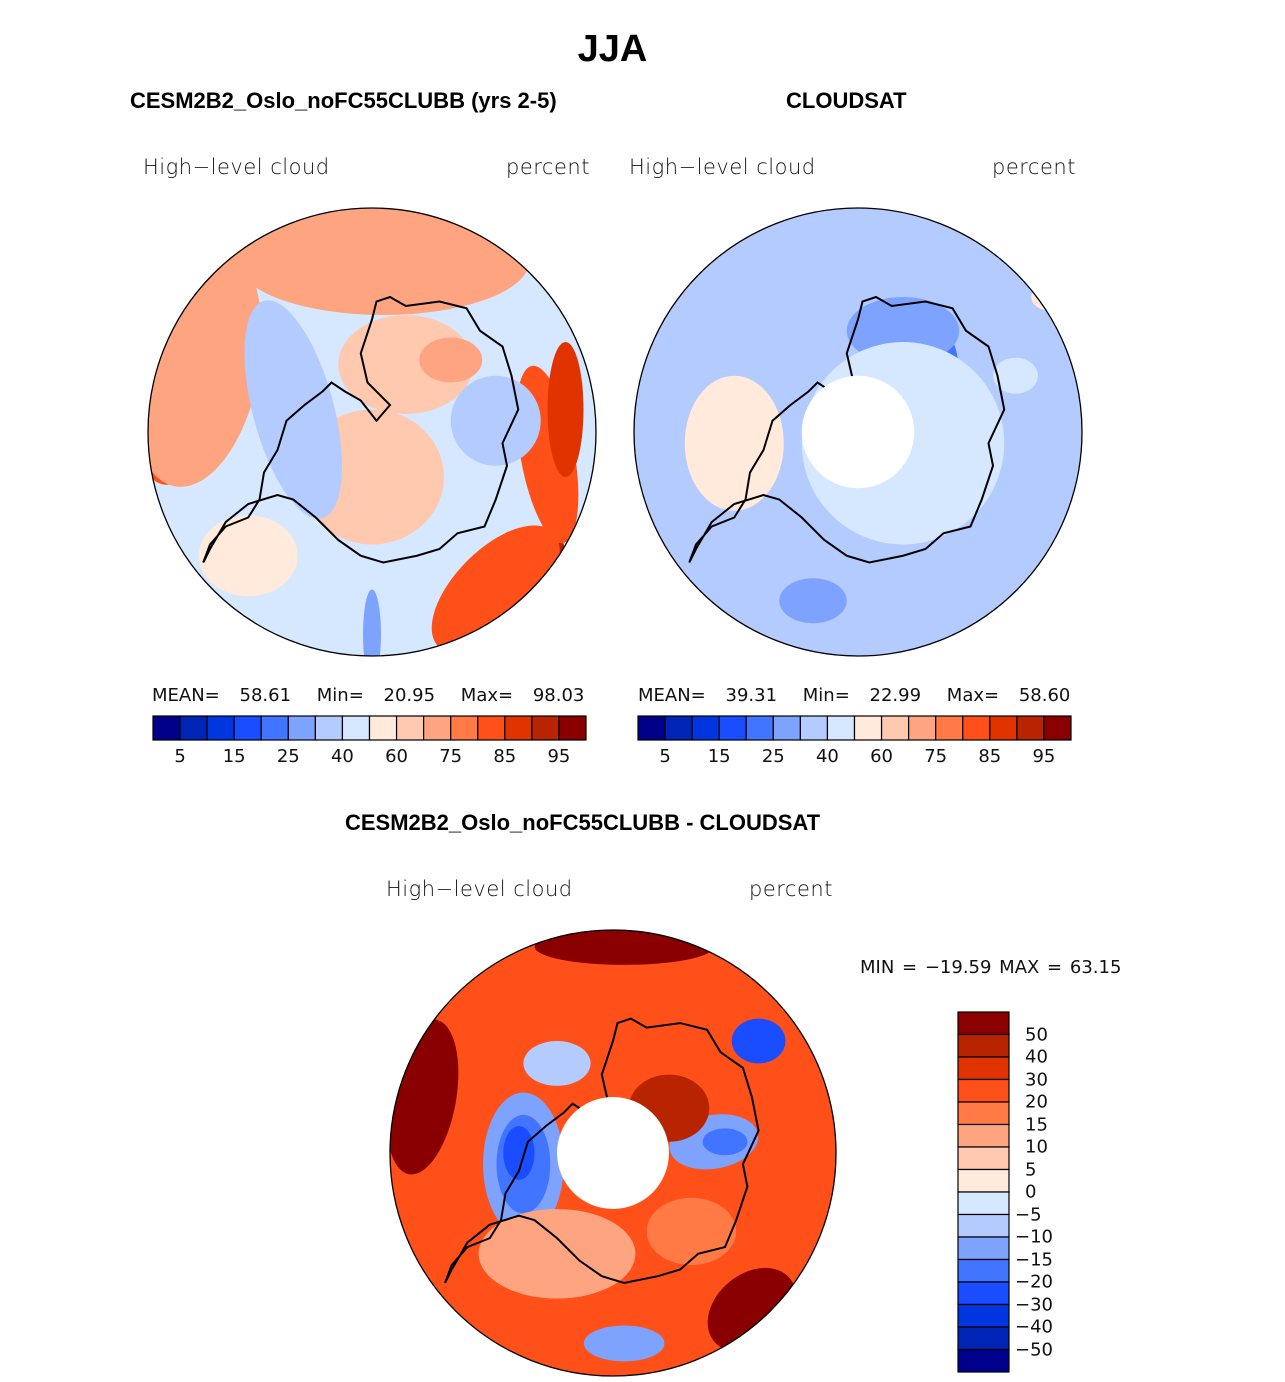  I want to click on panel3-map, so click(613, 1153).